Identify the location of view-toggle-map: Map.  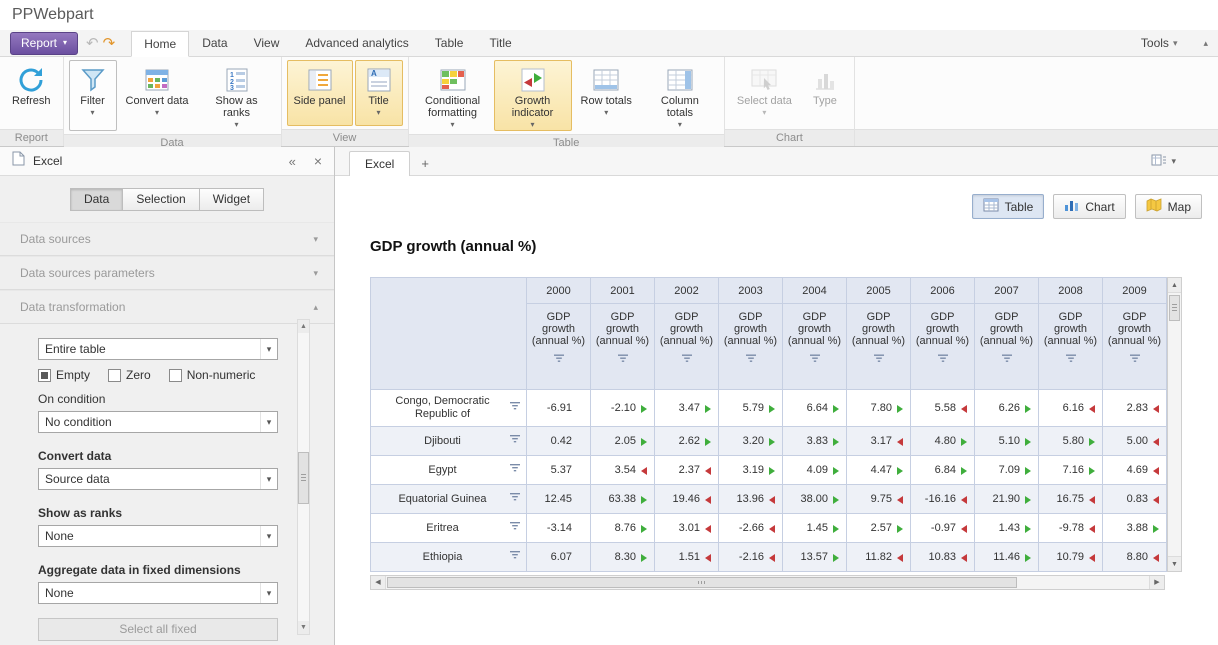
(1168, 206).